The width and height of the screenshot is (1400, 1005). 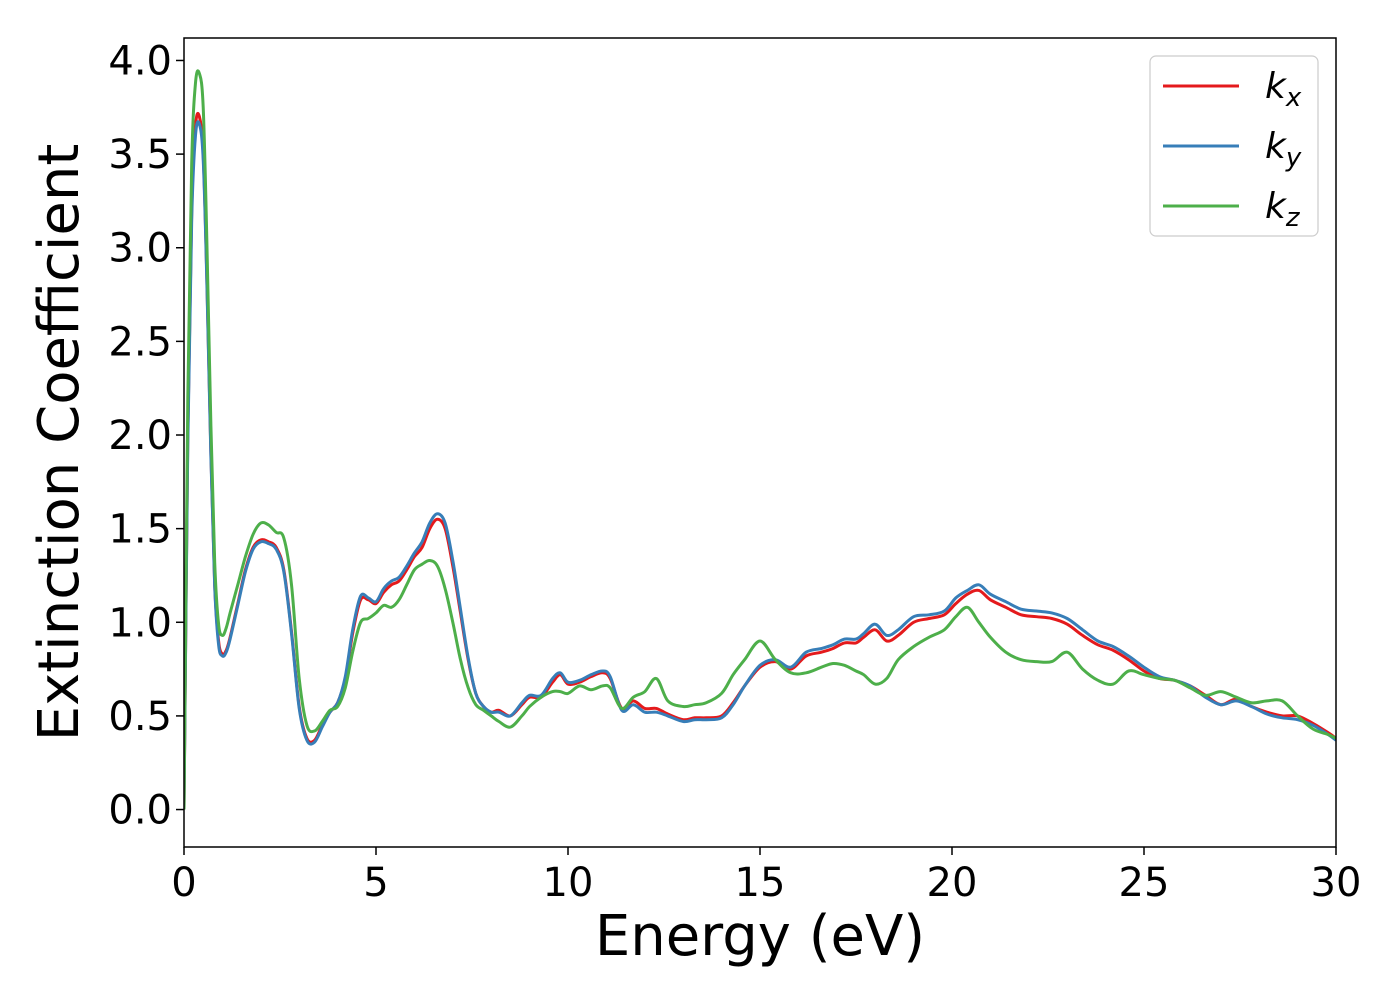 What do you see at coordinates (1144, 883) in the screenshot?
I see `x-tick-label: 25` at bounding box center [1144, 883].